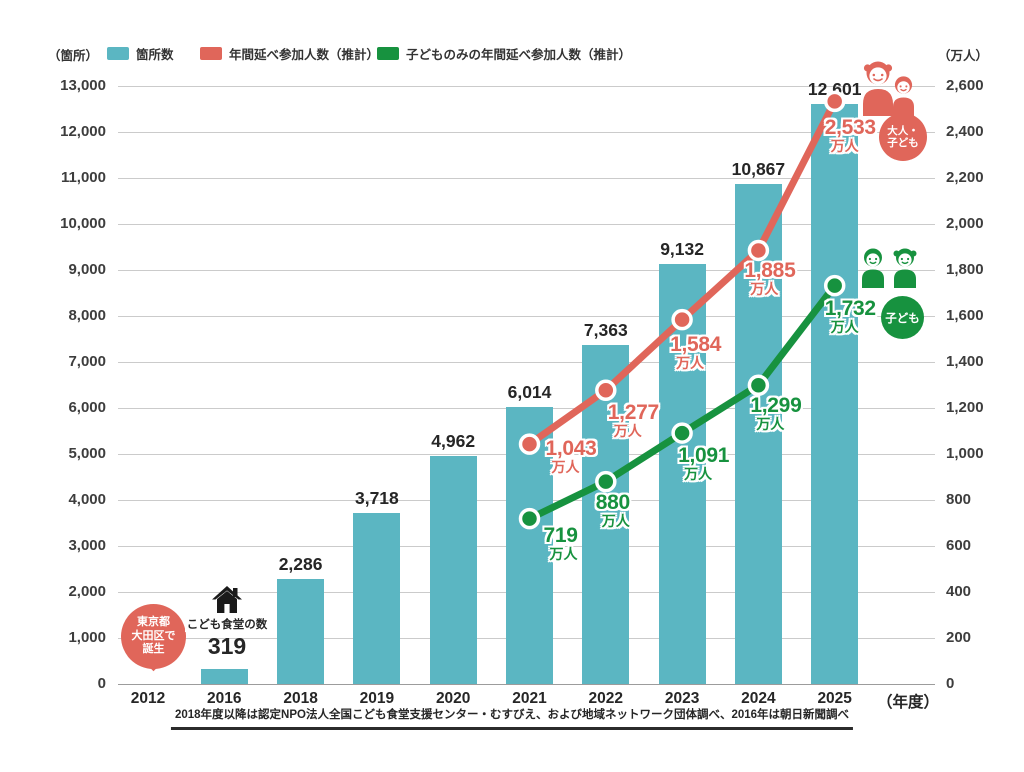  Describe the element at coordinates (87, 407) in the screenshot. I see `y-tick-left-6000: 6,000` at that location.